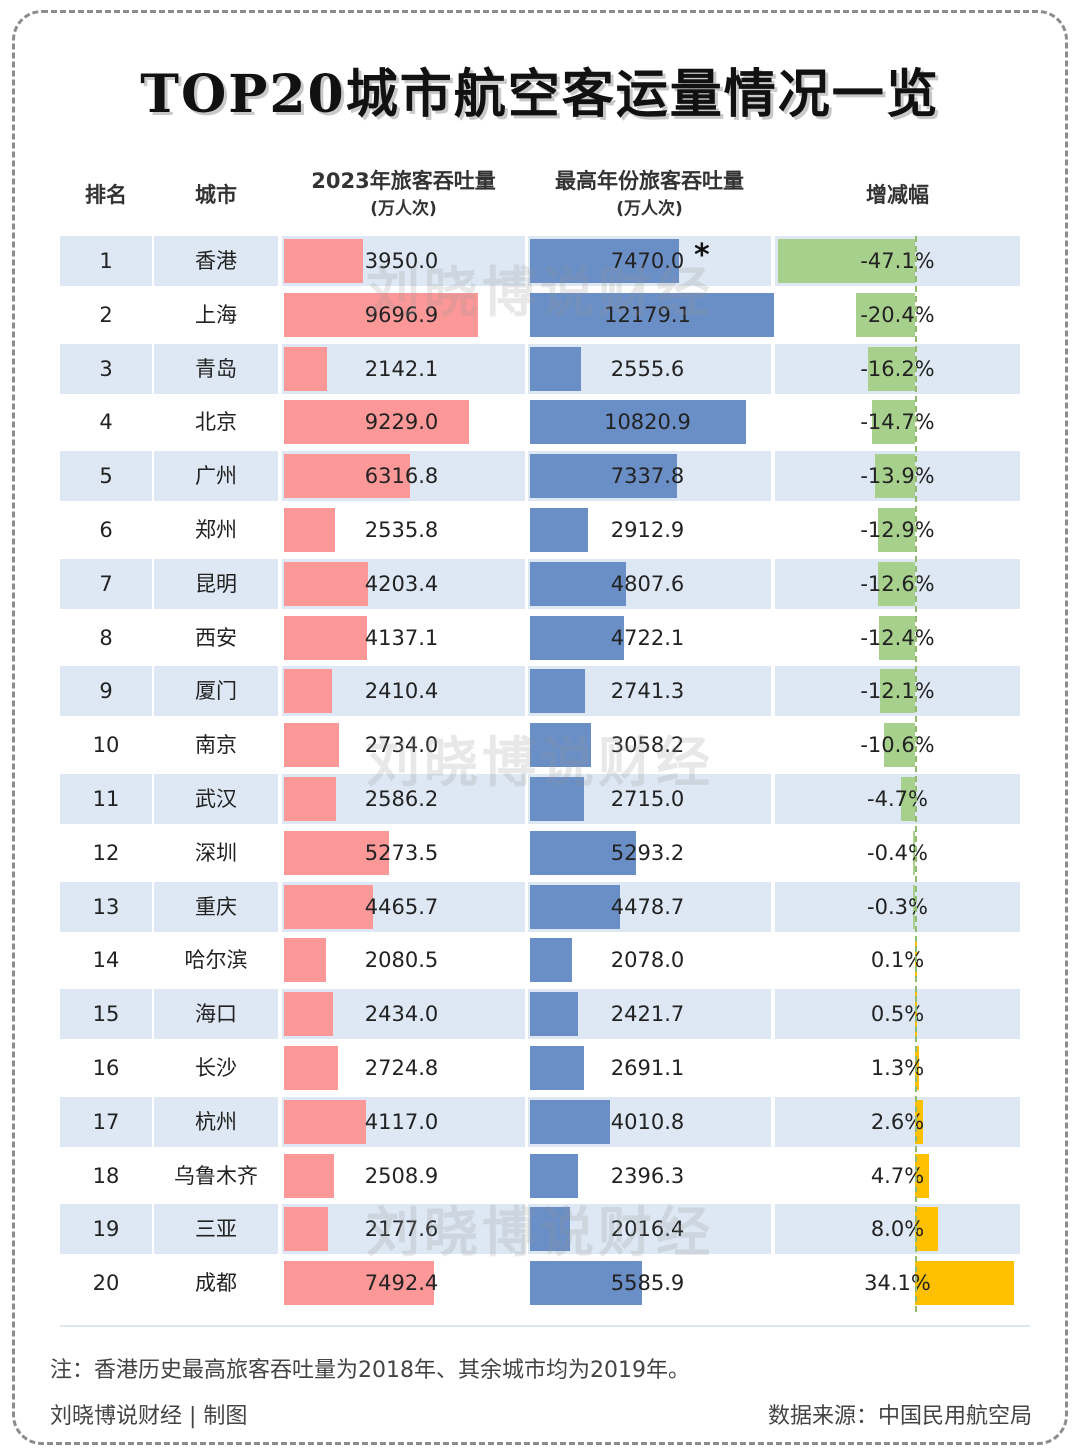 The height and width of the screenshot is (1455, 1080). I want to click on value-peak: 2912.9, so click(647, 530).